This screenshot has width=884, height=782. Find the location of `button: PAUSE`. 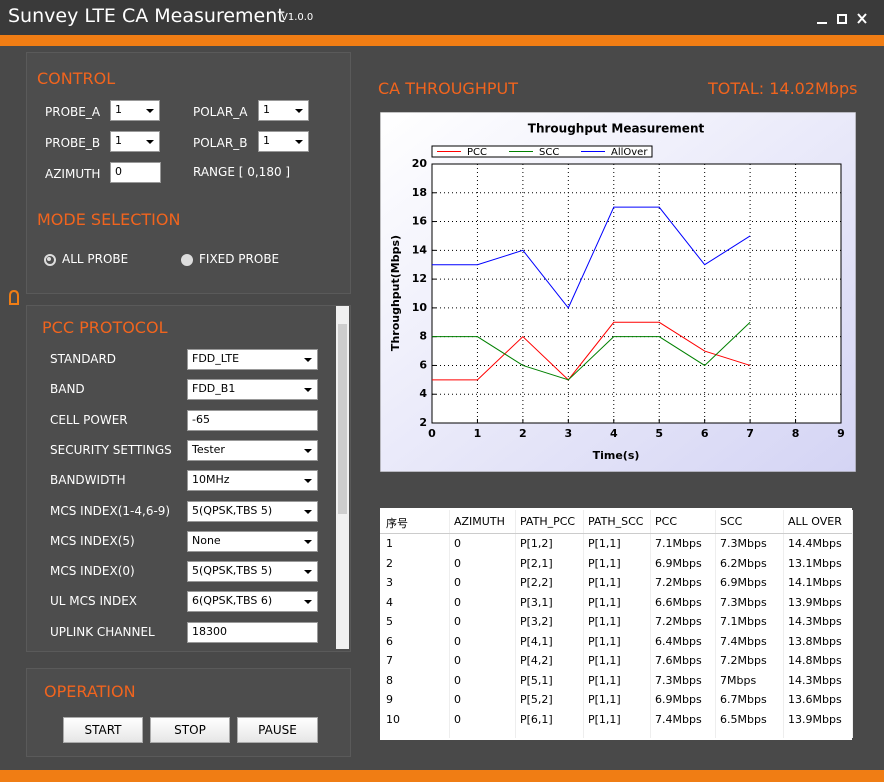

button: PAUSE is located at coordinates (277, 730).